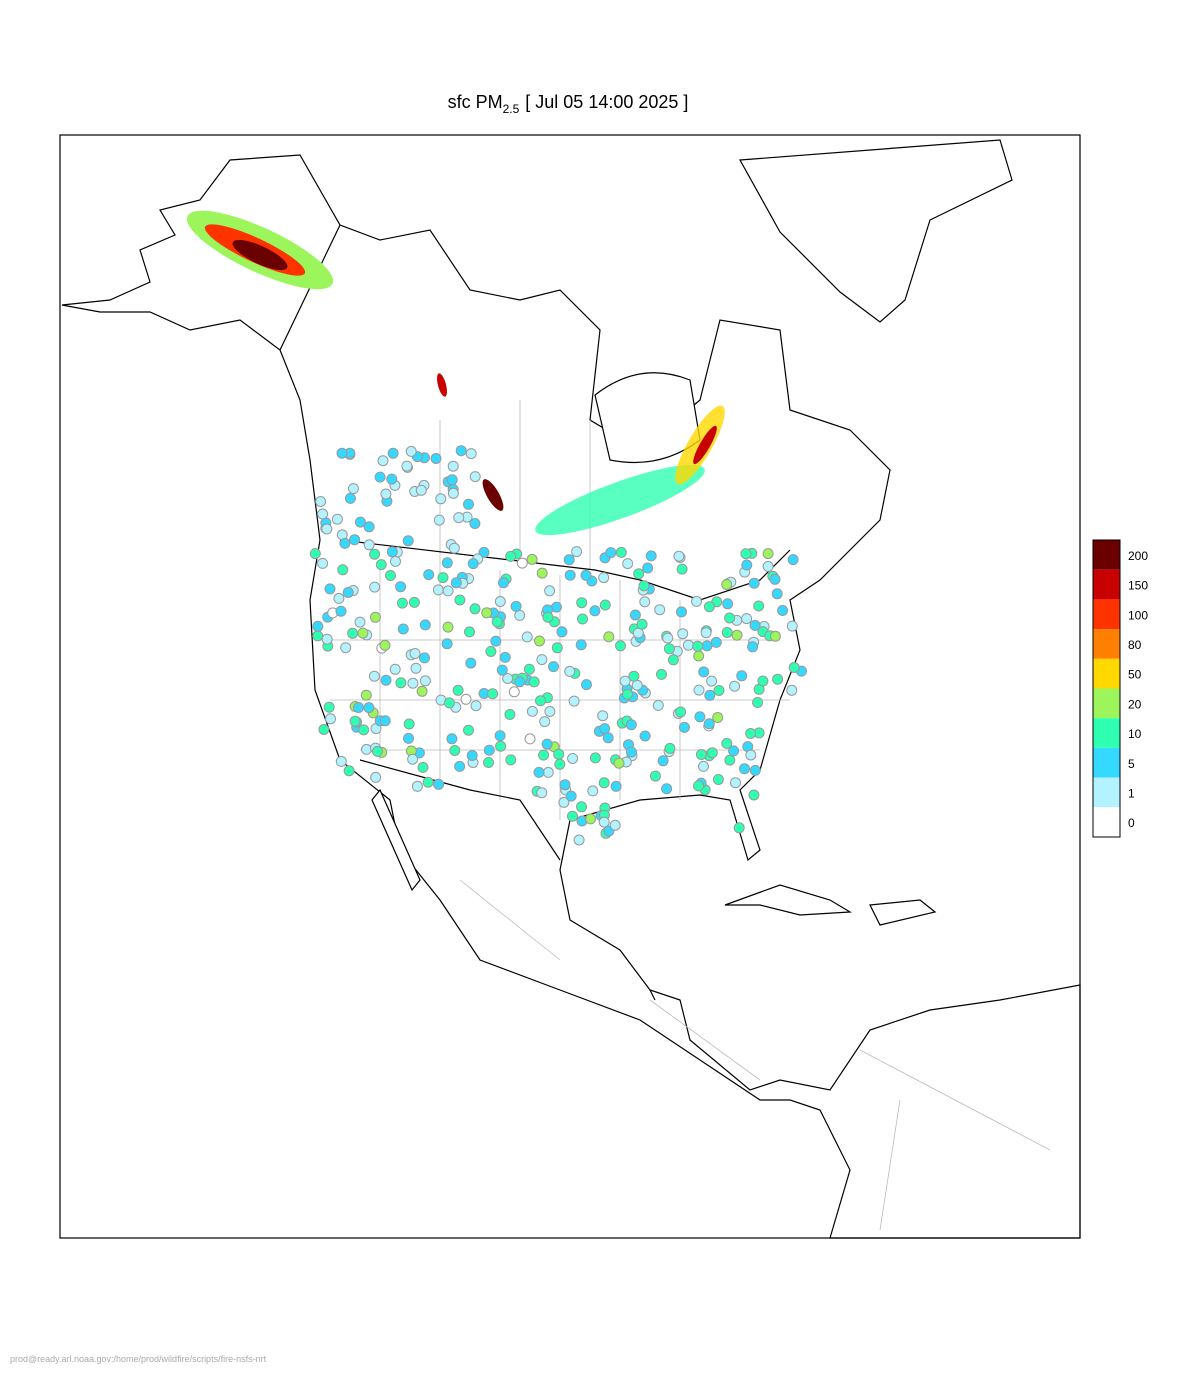  What do you see at coordinates (396, 840) in the screenshot?
I see `baja-gulf` at bounding box center [396, 840].